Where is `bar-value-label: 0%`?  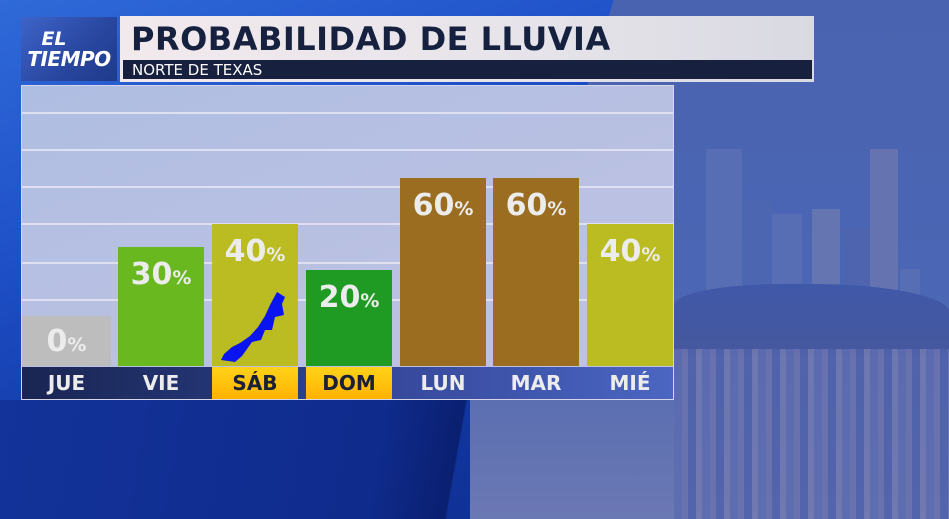
bar-value-label: 0% is located at coordinates (66, 341).